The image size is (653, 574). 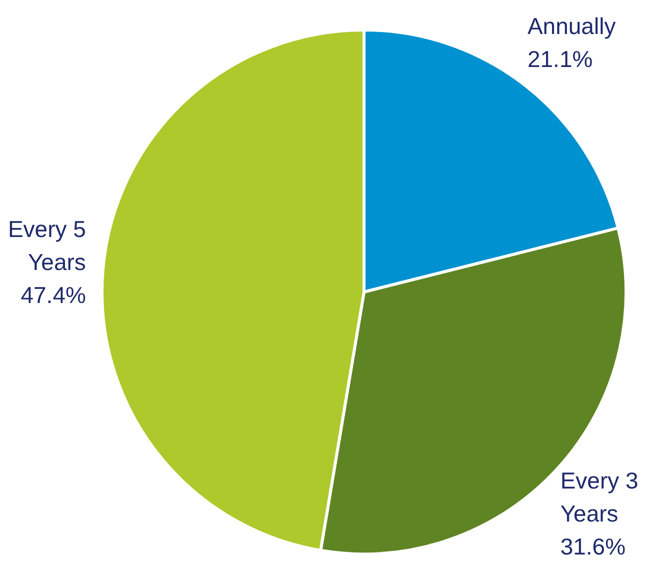 What do you see at coordinates (593, 547) in the screenshot?
I see `data-label: 31.6%` at bounding box center [593, 547].